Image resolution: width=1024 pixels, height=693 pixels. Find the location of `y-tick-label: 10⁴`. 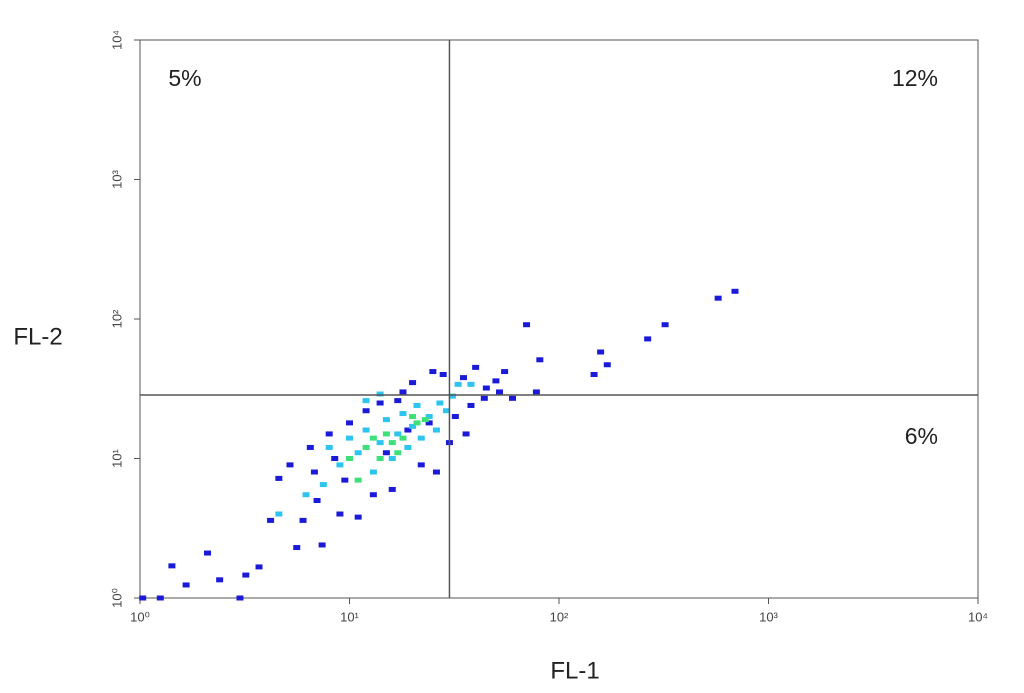

y-tick-label: 10⁴ is located at coordinates (116, 40).